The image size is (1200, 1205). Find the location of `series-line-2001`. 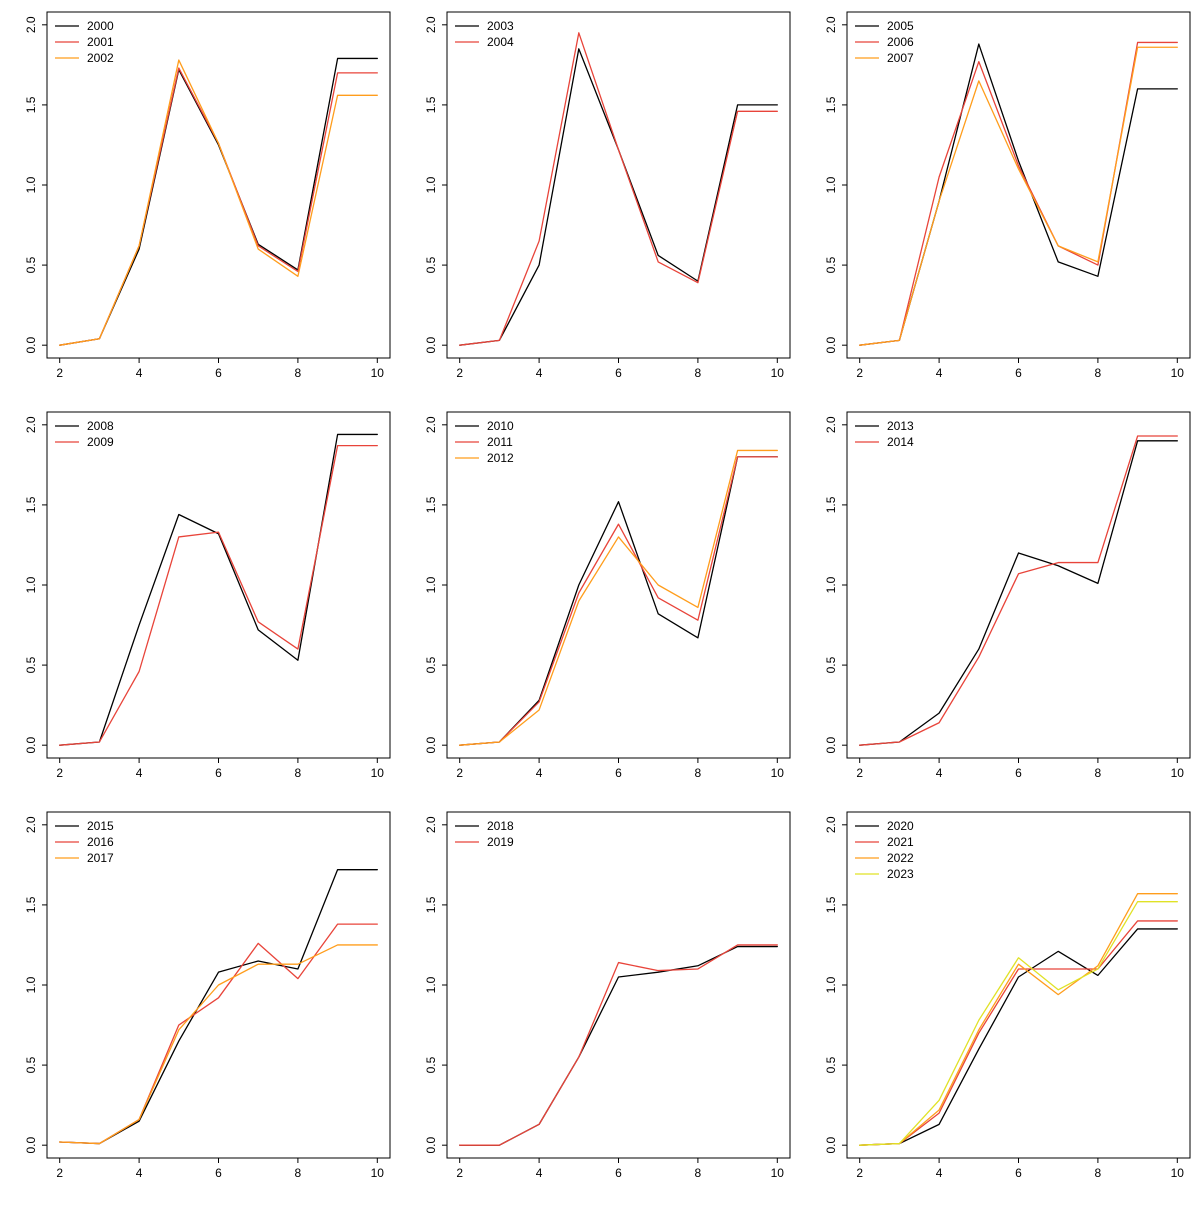

series-line-2001 is located at coordinates (218, 206).